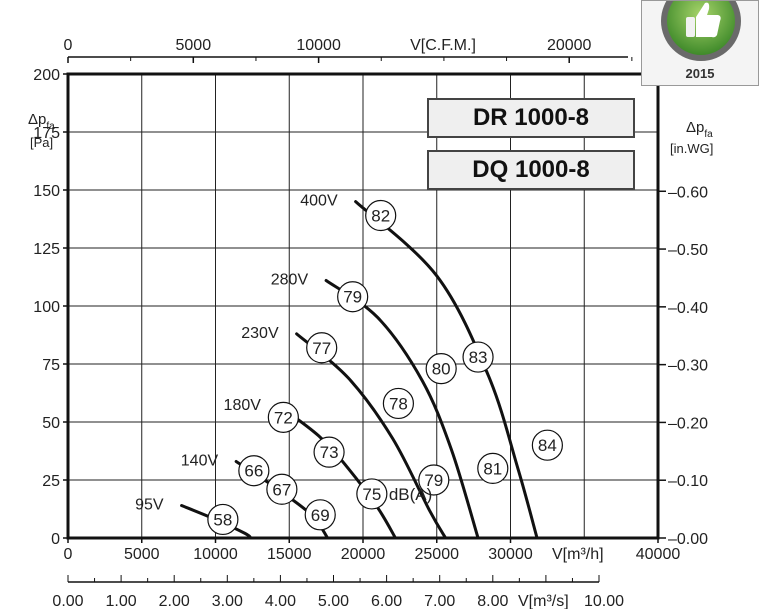  I want to click on x-bottom2-tick-label: 0.00, so click(67, 601).